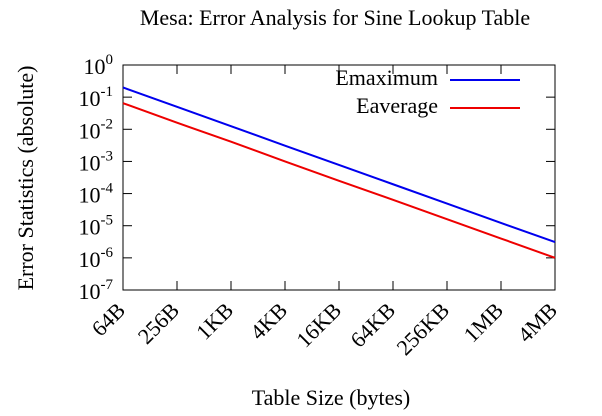 Image resolution: width=602 pixels, height=416 pixels. What do you see at coordinates (96, 258) in the screenshot?
I see `y-tick-label: 10⁻⁶` at bounding box center [96, 258].